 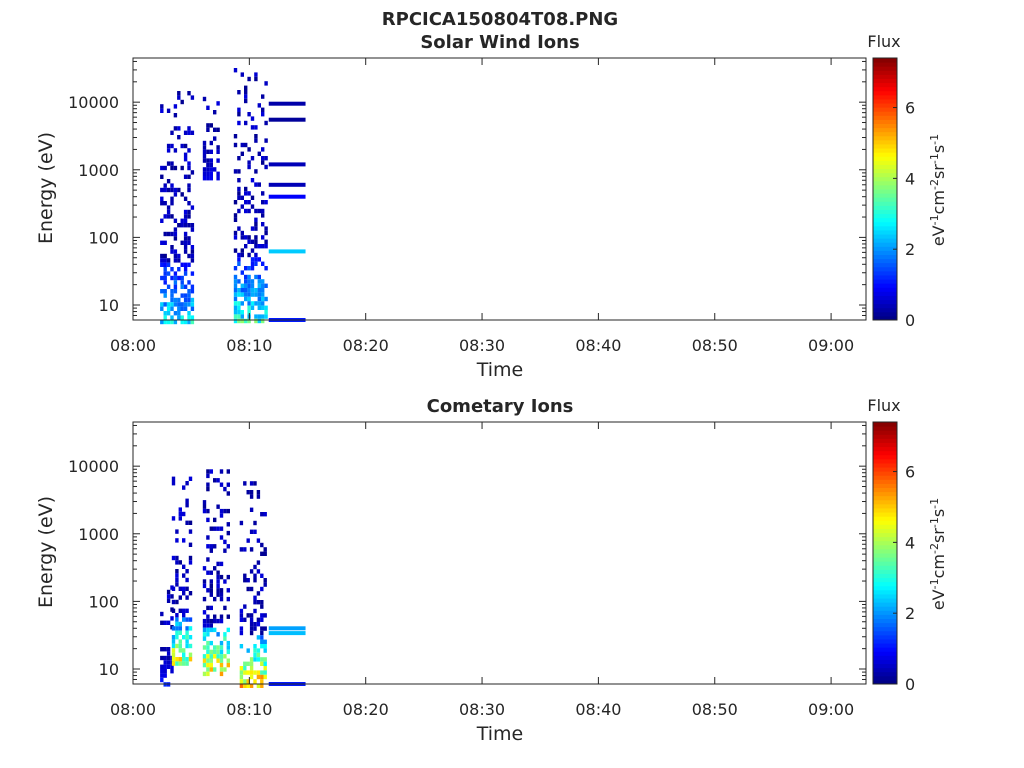 What do you see at coordinates (253, 584) in the screenshot?
I see `burst` at bounding box center [253, 584].